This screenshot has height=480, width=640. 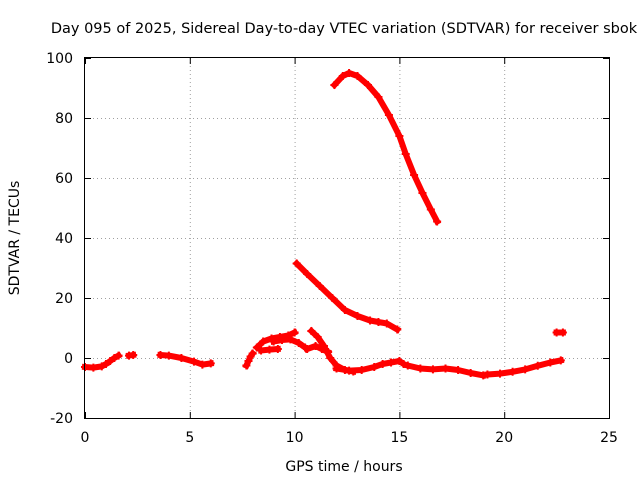 I want to click on y-tick-label: 100, so click(x=59, y=59).